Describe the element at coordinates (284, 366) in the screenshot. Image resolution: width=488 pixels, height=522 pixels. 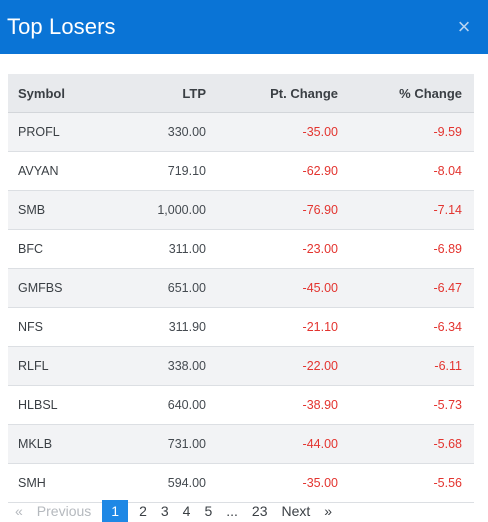
I see `cell-pt-change: -22.00` at that location.